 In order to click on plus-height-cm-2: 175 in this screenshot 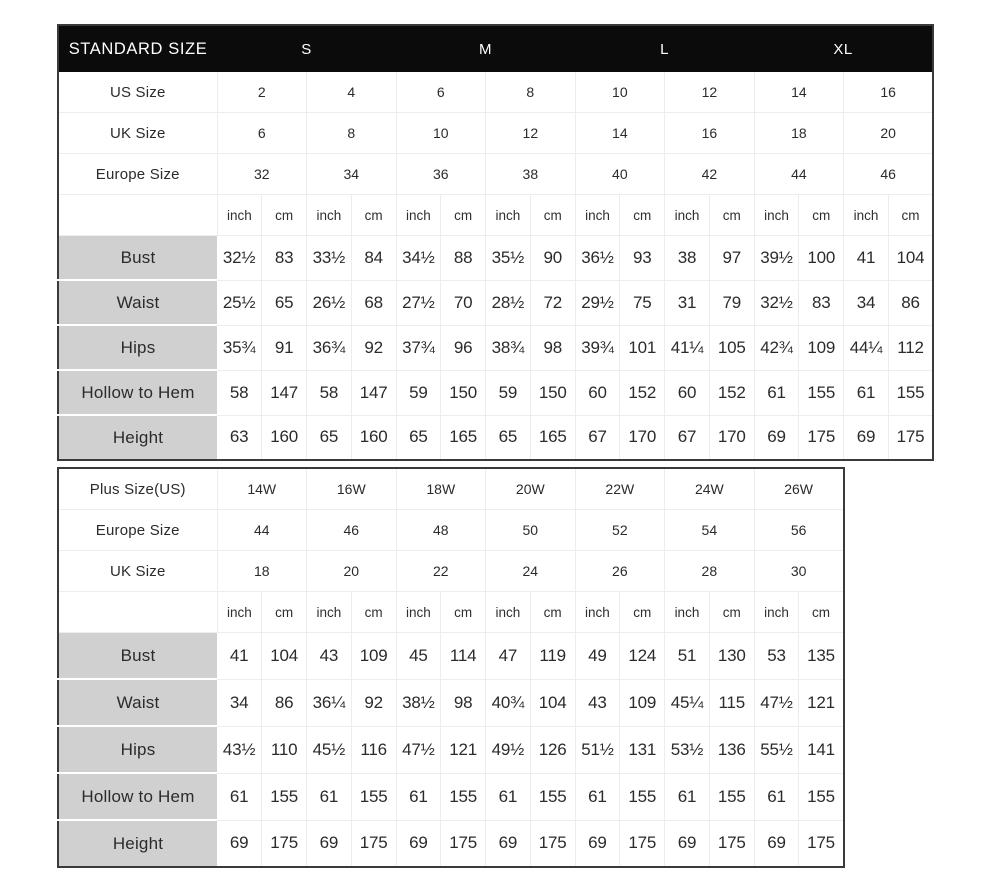, I will do `click(463, 843)`.